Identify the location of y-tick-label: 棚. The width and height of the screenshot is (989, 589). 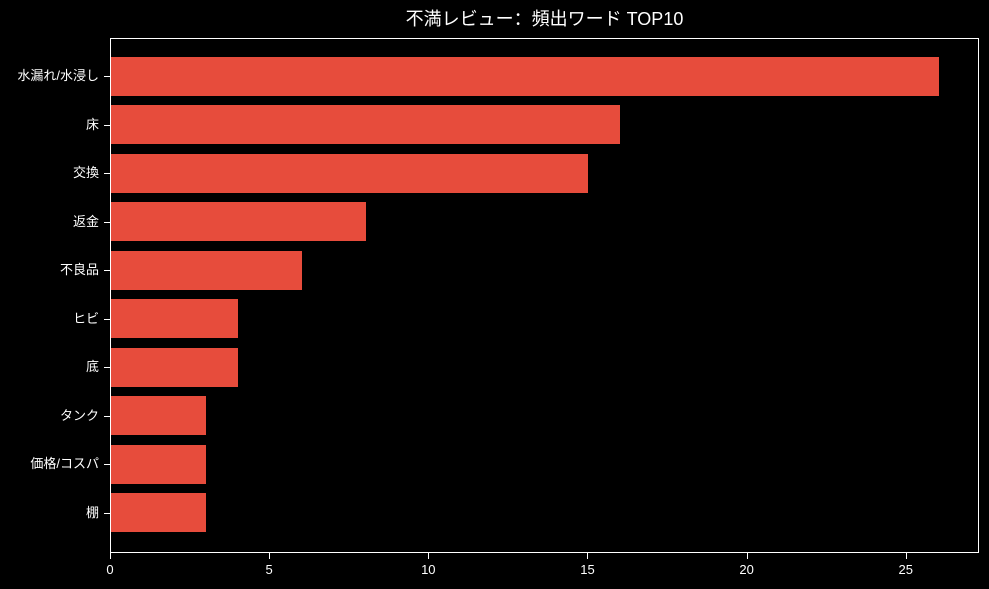
(92, 512).